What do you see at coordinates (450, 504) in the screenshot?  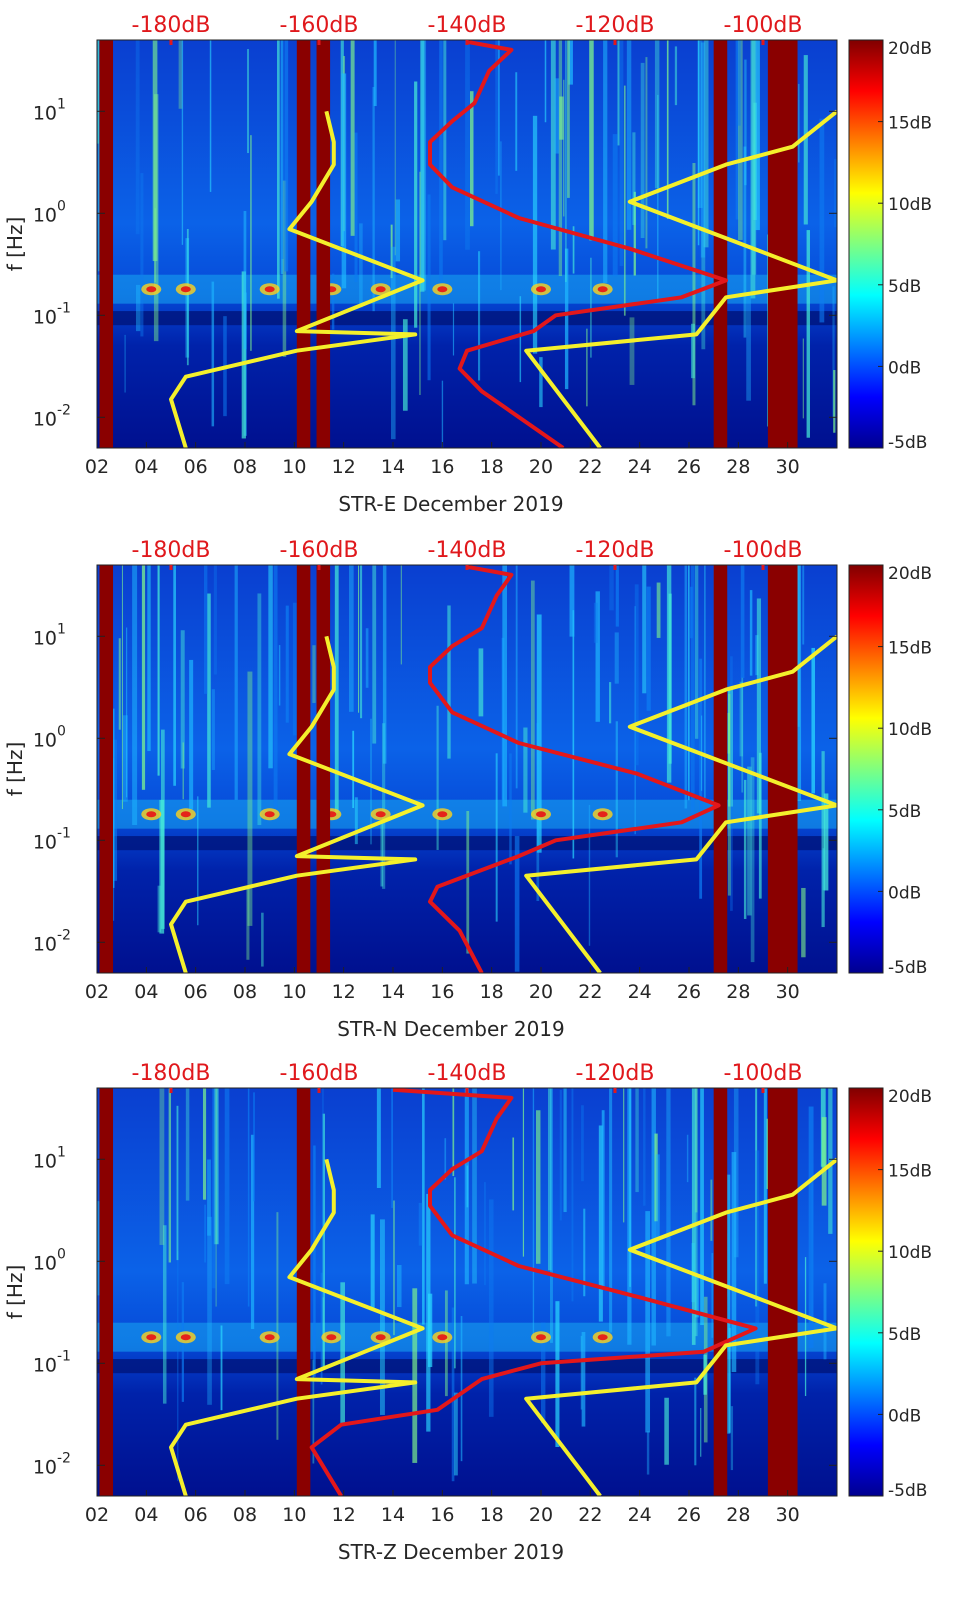 I see `x-axis-title: STR-E December 2019` at bounding box center [450, 504].